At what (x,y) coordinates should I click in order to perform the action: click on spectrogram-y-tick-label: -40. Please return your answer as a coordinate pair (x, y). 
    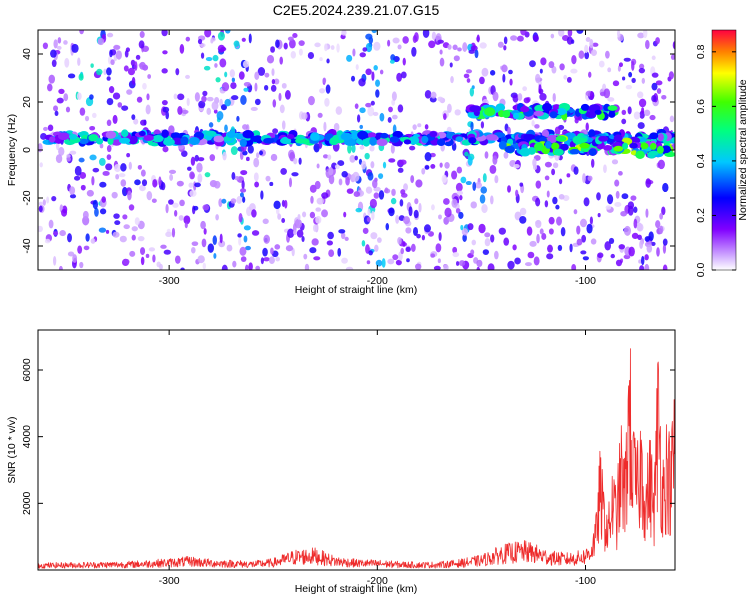
    Looking at the image, I should click on (27, 245).